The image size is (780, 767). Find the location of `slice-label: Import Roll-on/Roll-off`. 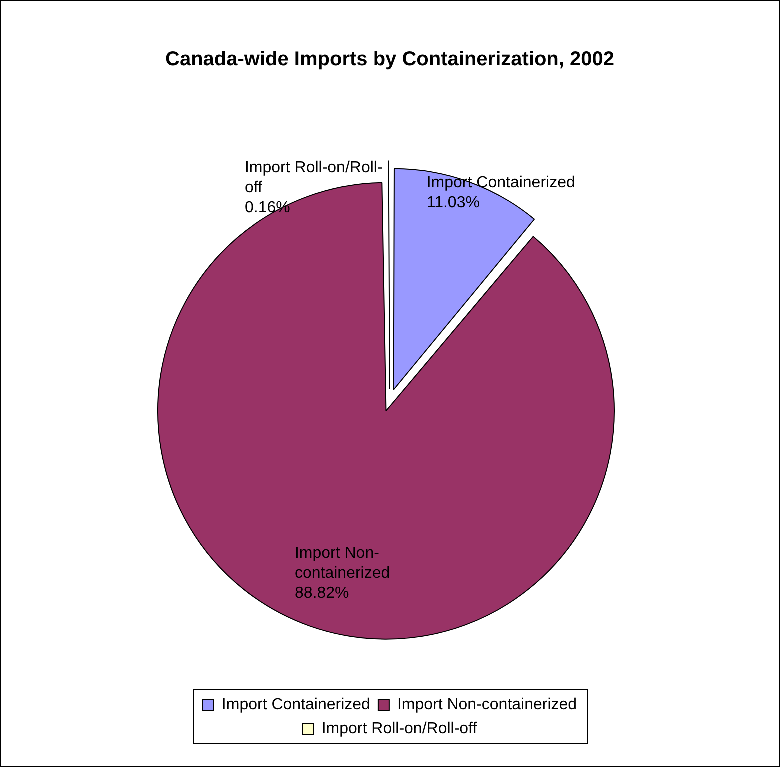

slice-label: Import Roll-on/Roll-off is located at coordinates (313, 178).